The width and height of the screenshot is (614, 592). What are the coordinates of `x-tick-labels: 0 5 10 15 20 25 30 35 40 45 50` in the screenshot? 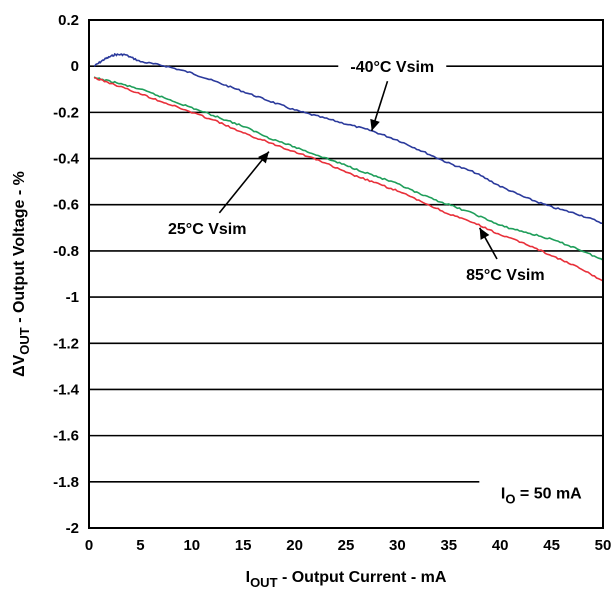 It's located at (348, 545).